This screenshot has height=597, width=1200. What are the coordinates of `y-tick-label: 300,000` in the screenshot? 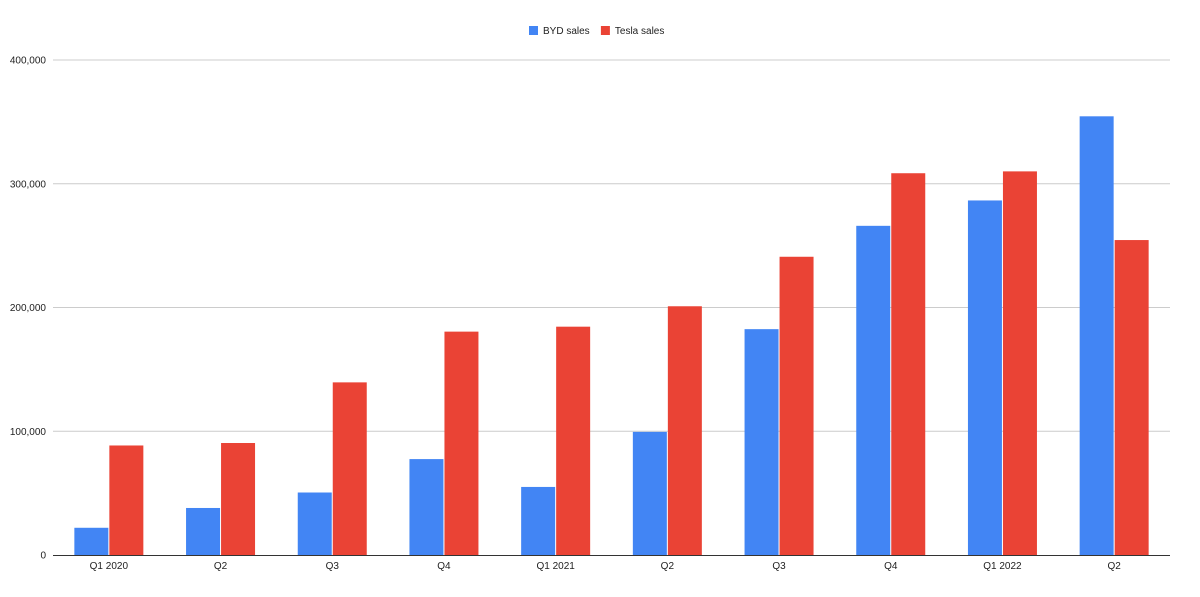 It's located at (28, 184).